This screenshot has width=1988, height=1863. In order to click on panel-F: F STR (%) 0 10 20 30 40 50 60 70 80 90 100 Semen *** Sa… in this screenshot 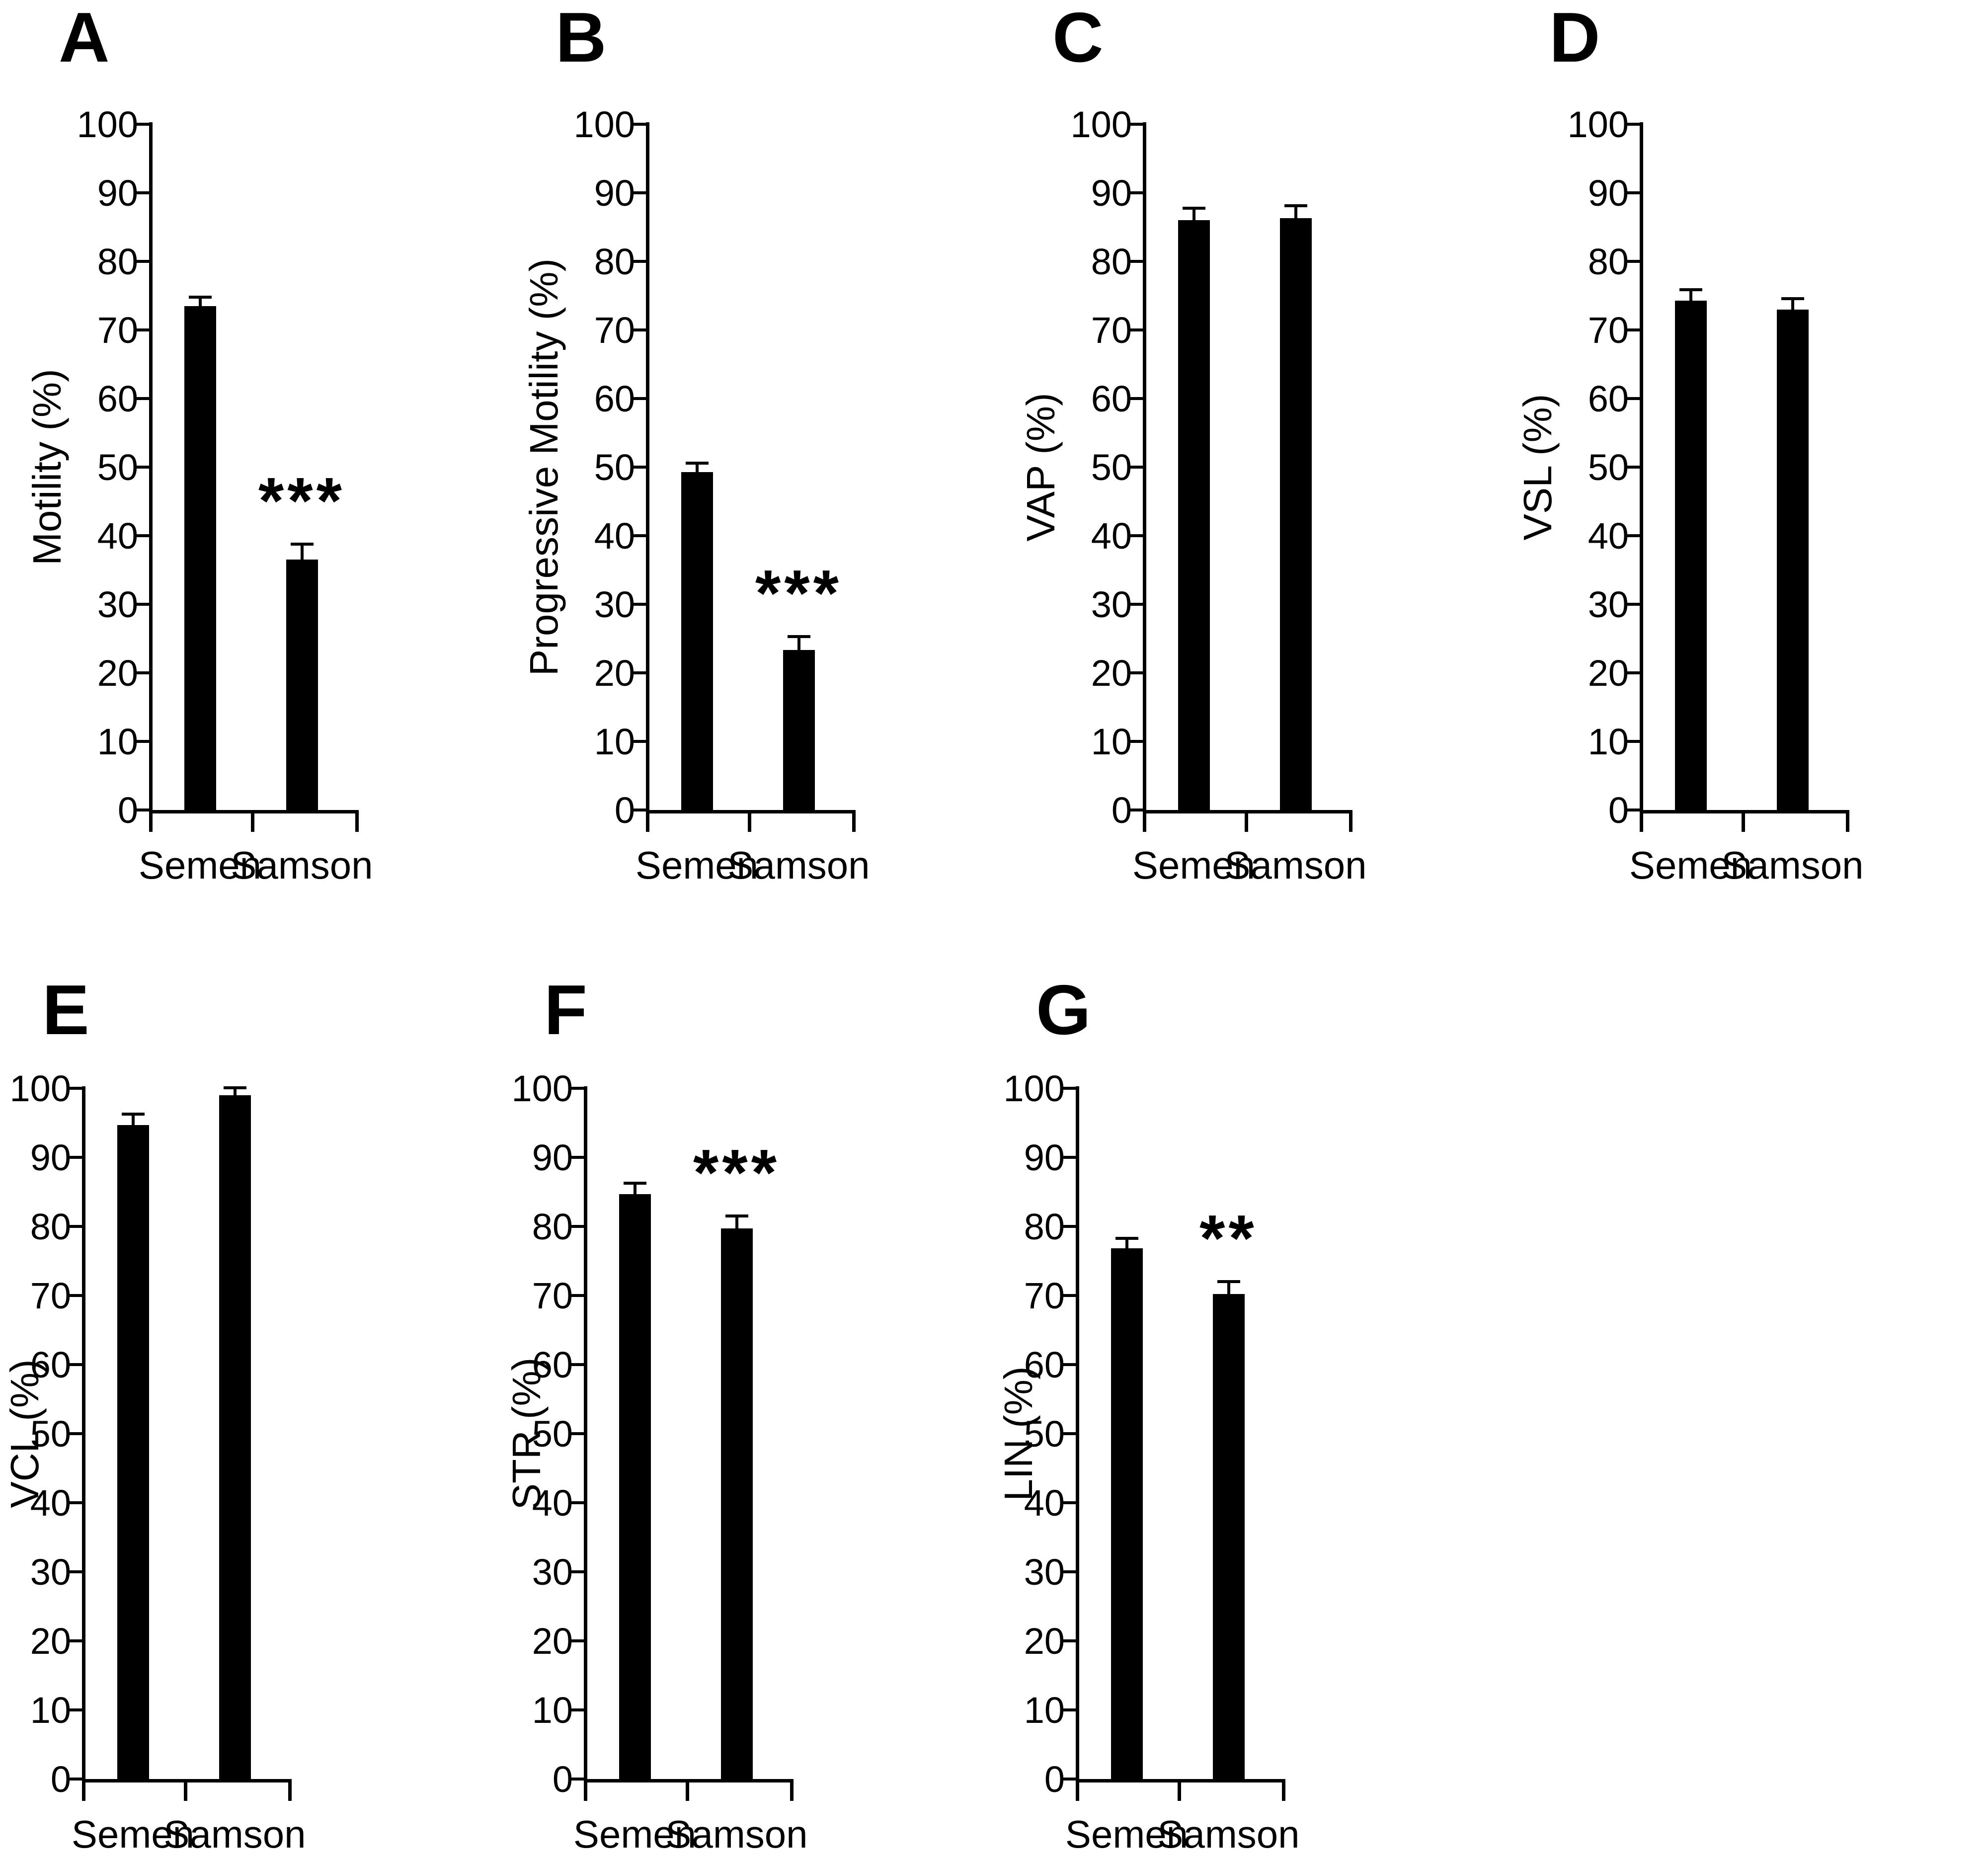, I will do `click(750, 1416)`.